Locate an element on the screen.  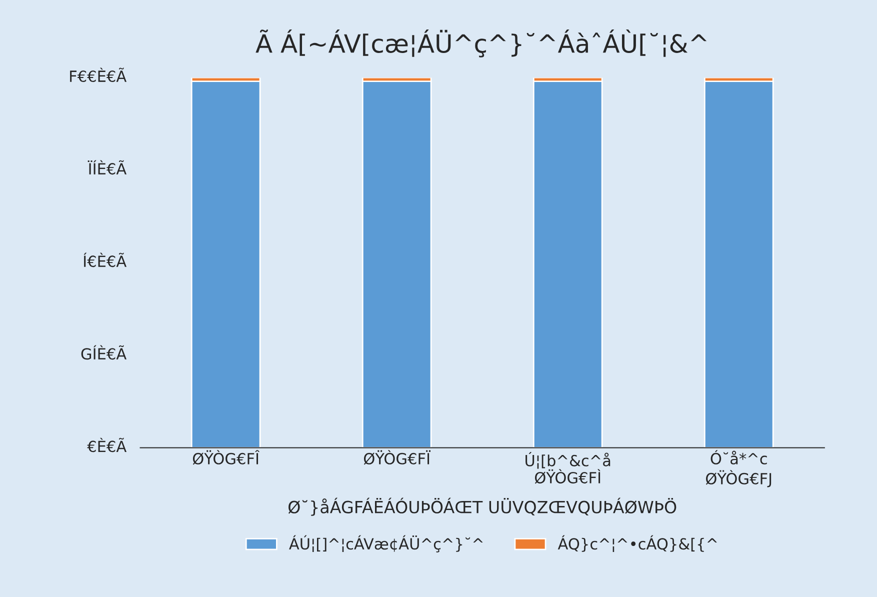
x-tick-label: Ó˘å*^c ØŸÒG€FJ is located at coordinates (739, 469).